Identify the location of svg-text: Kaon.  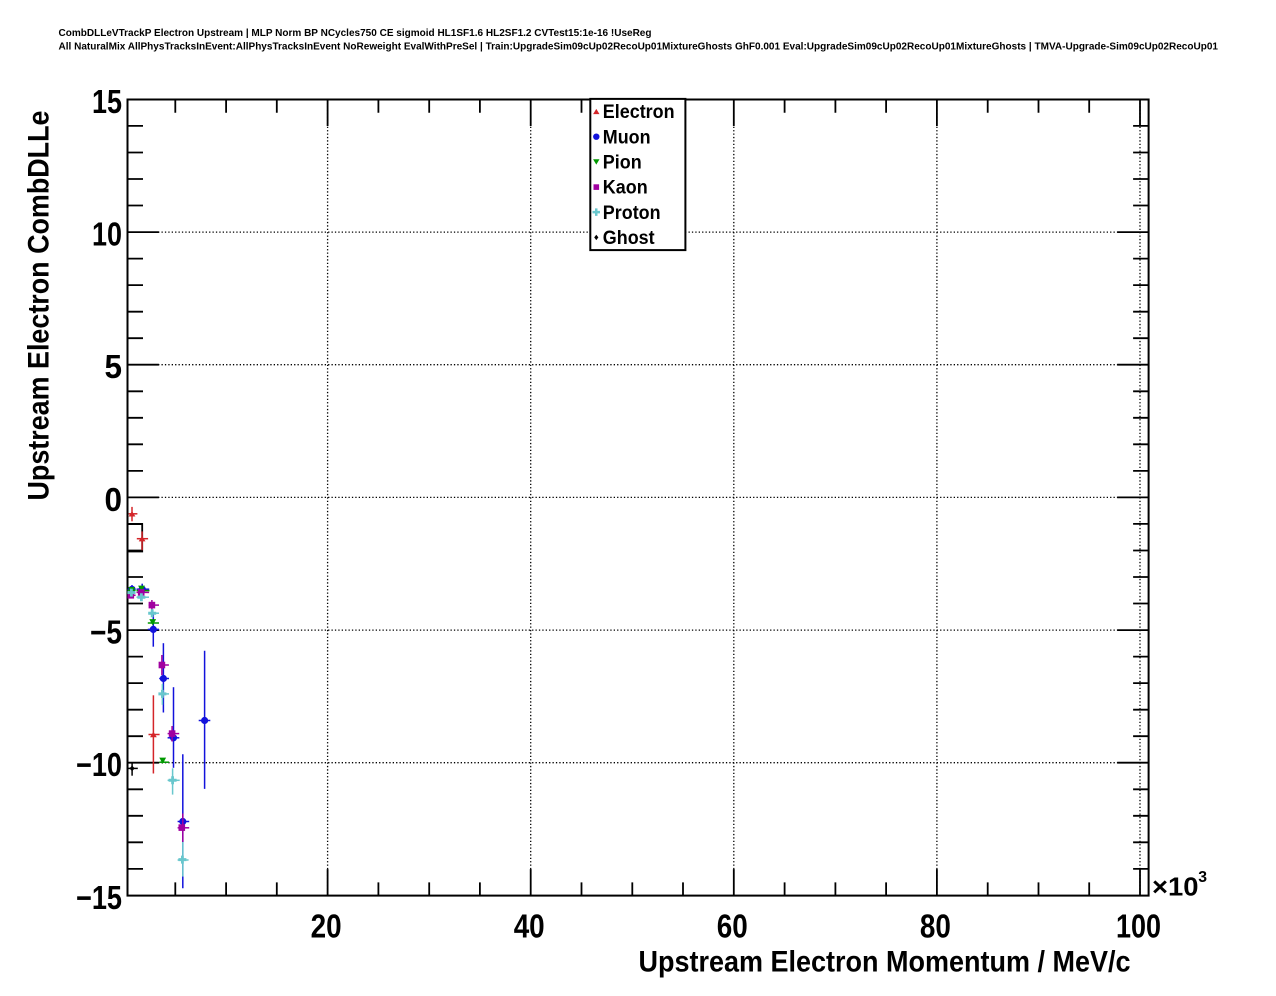
(625, 188).